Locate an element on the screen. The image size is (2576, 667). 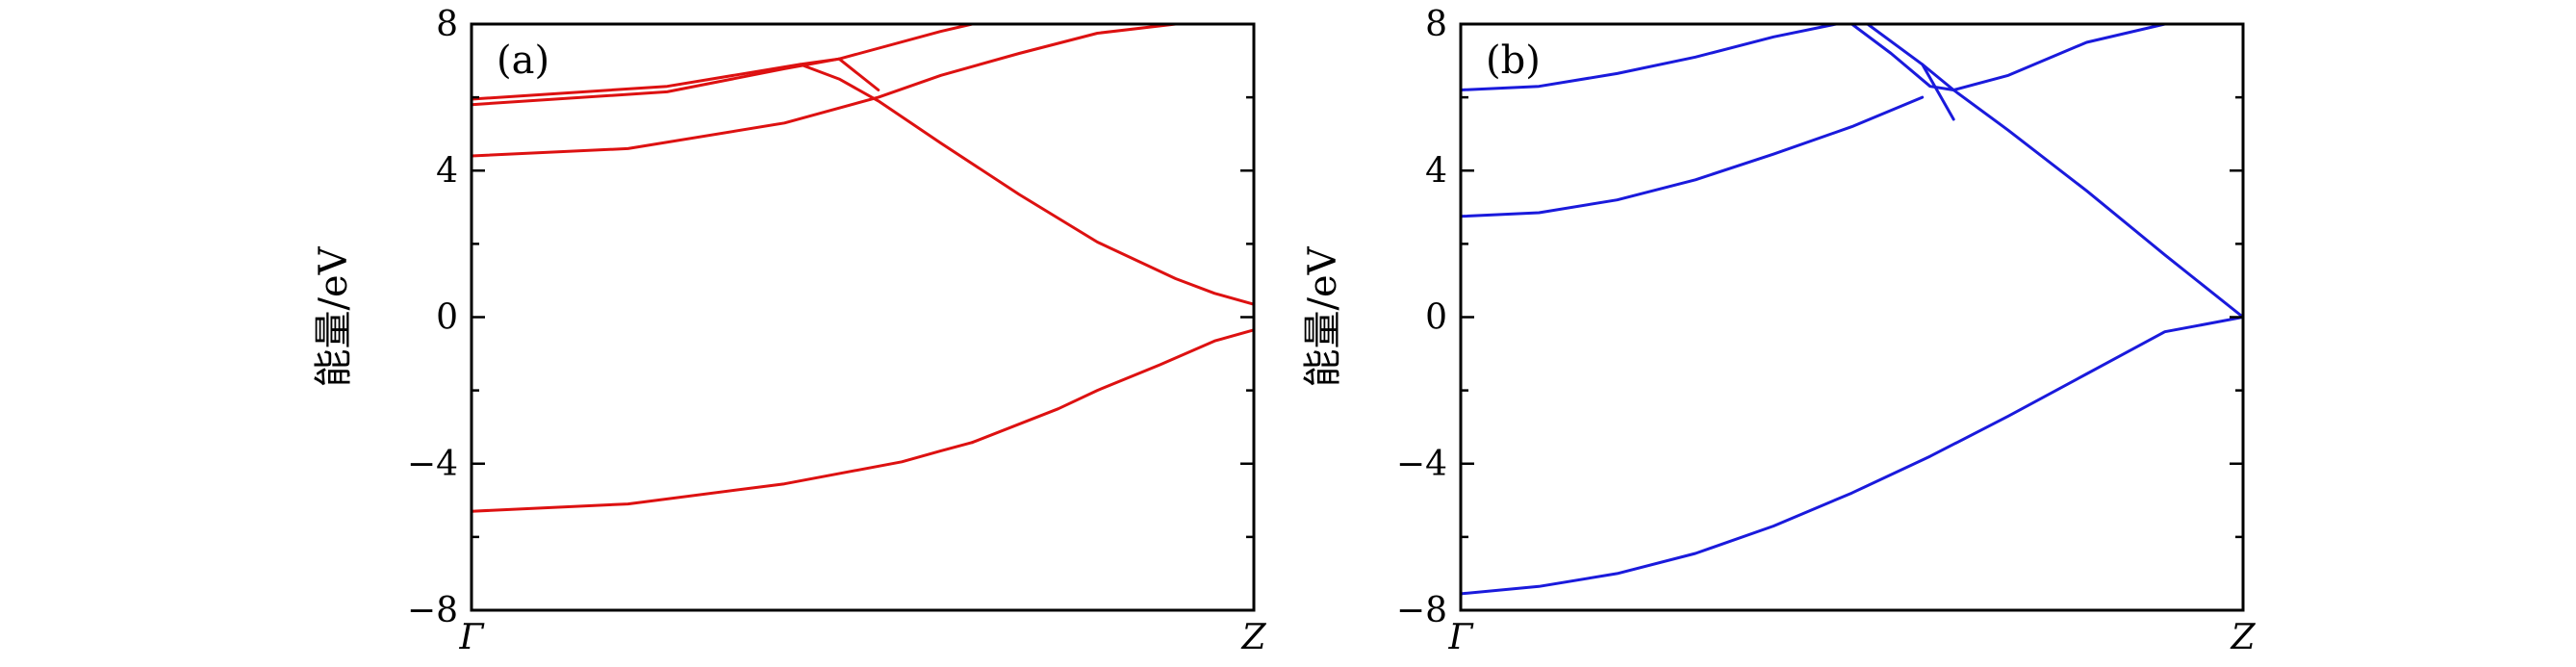
panel-label: (b) is located at coordinates (1513, 60).